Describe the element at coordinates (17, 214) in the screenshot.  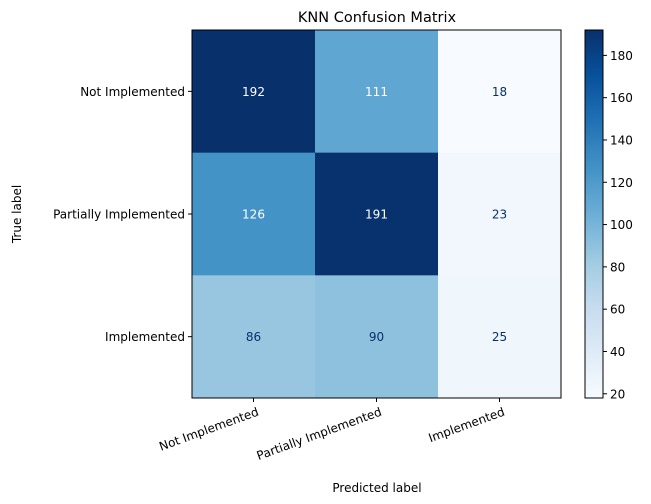
I see `y-axis-label: True label` at that location.